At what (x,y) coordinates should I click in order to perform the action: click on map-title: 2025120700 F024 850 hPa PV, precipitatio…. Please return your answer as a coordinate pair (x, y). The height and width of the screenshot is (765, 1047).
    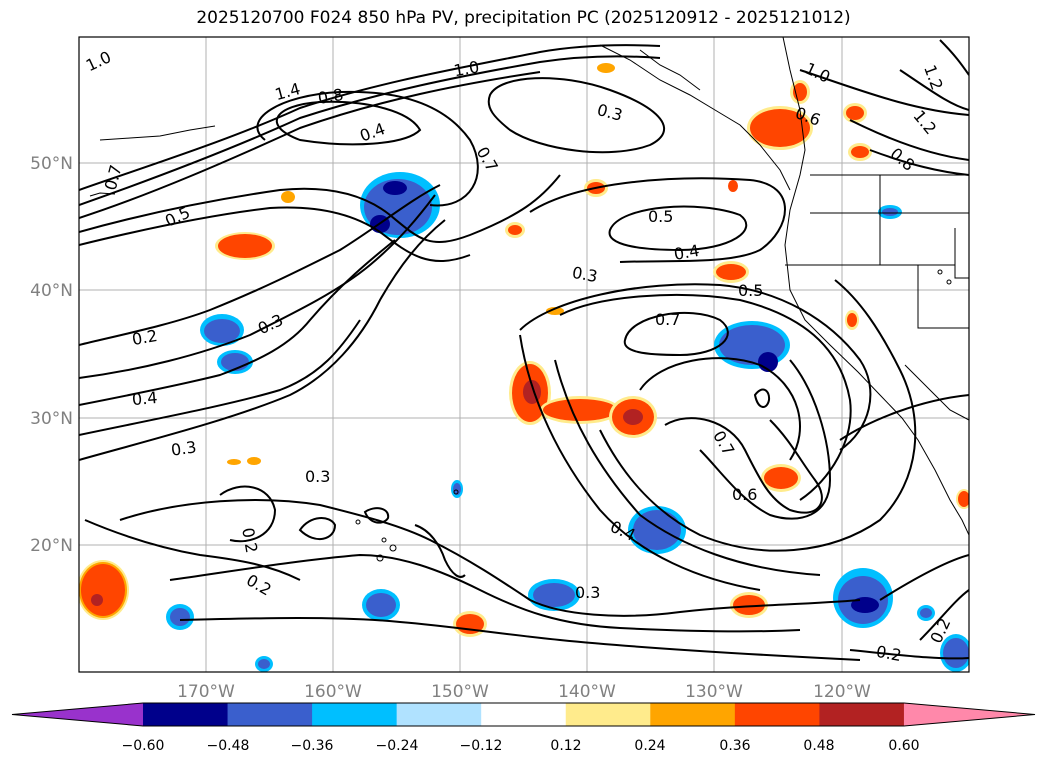
    Looking at the image, I should click on (523, 18).